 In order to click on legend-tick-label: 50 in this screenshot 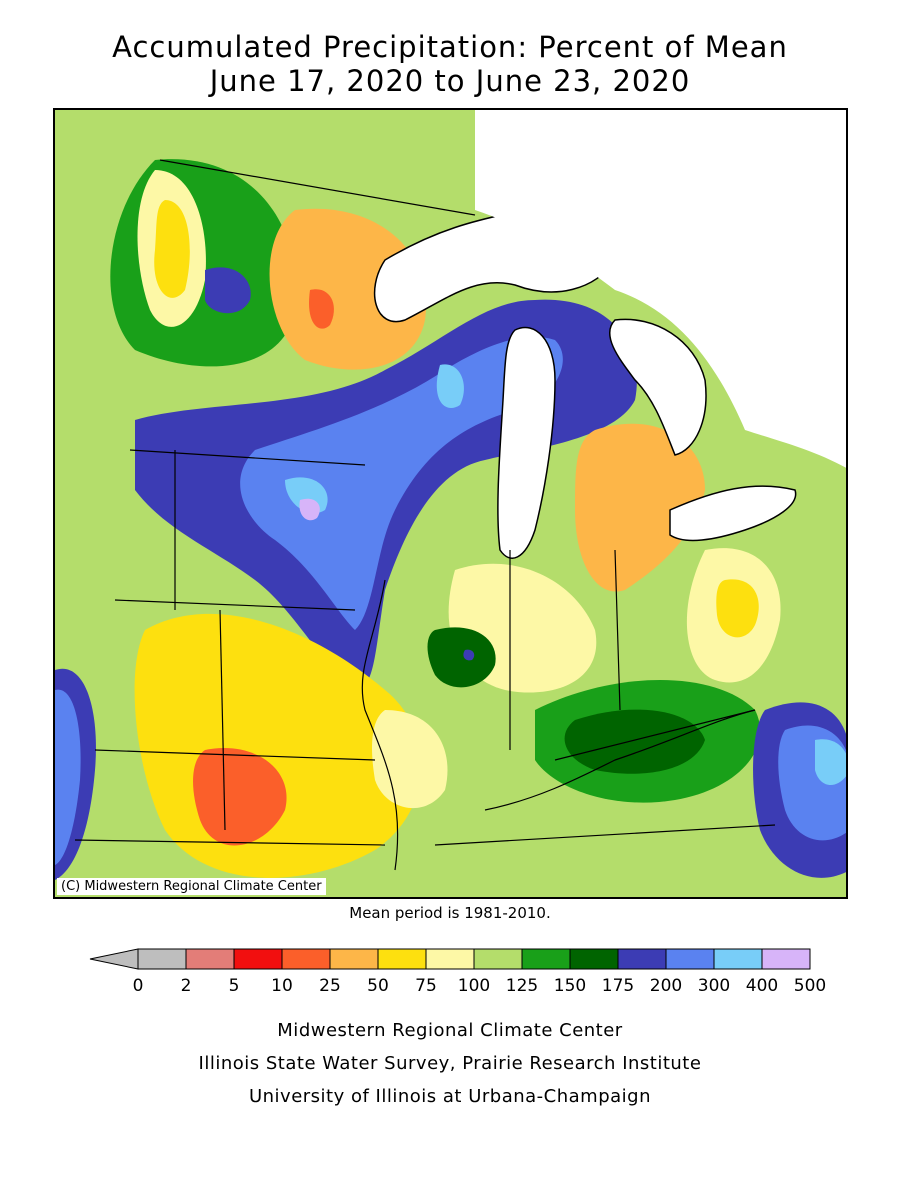, I will do `click(378, 986)`.